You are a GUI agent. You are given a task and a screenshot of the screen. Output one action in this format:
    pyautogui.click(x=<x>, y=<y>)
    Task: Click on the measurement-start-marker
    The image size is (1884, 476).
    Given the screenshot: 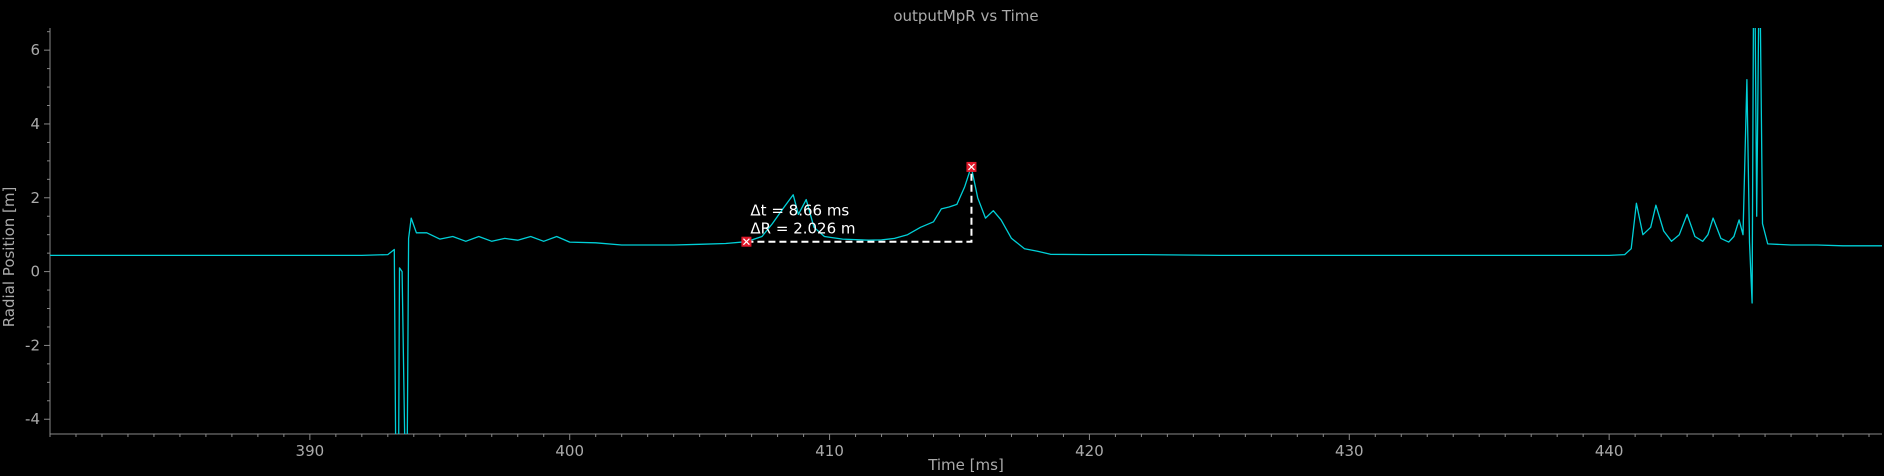 What is the action you would take?
    pyautogui.click(x=746, y=242)
    